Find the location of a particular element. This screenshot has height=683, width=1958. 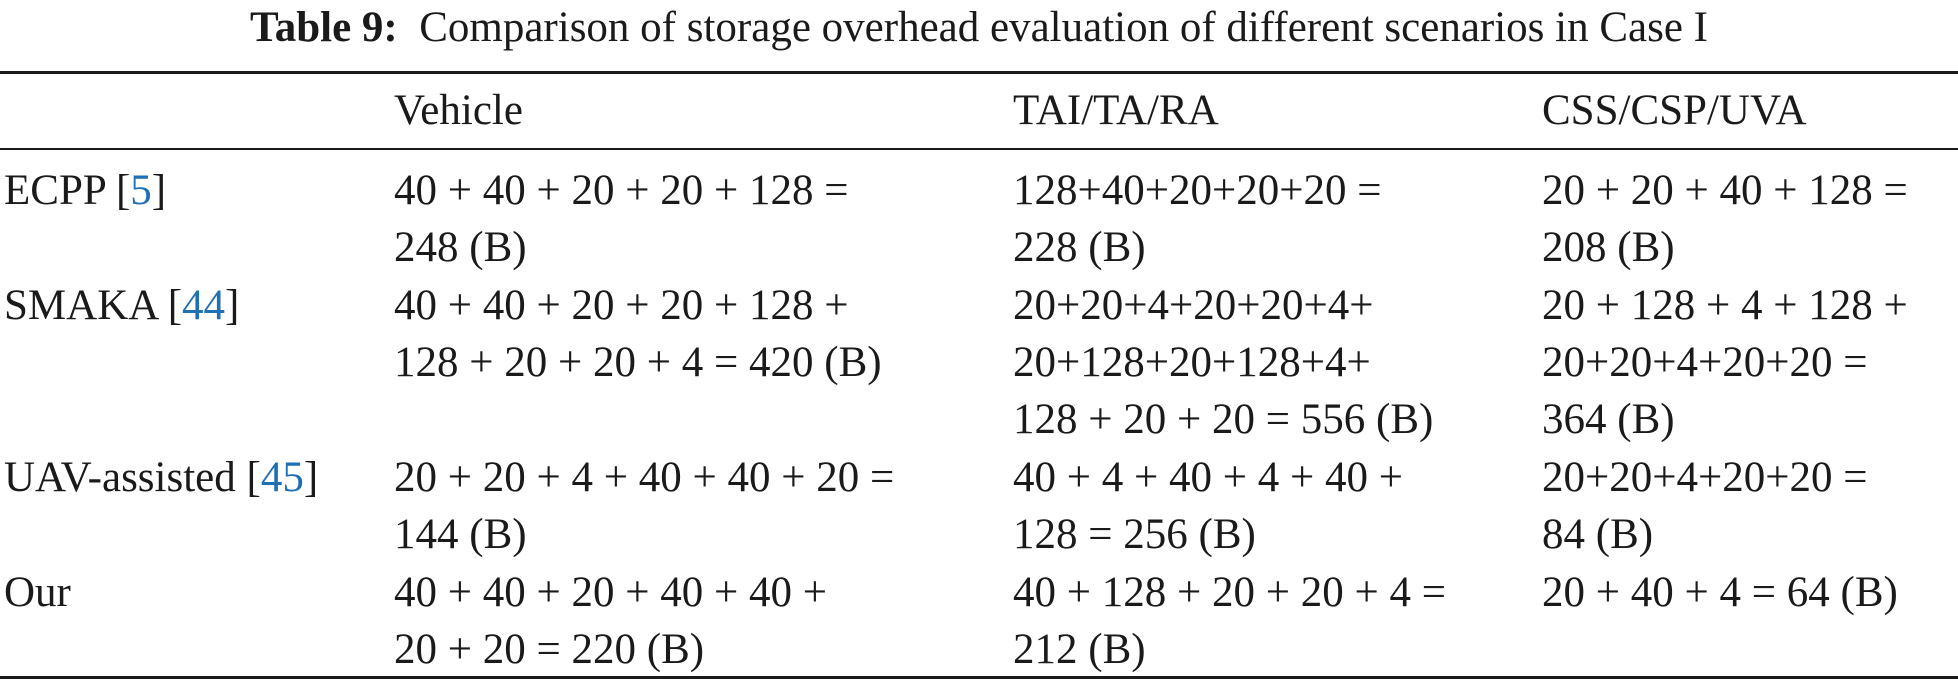

scheme-name: SMAKA is located at coordinates (80, 305).